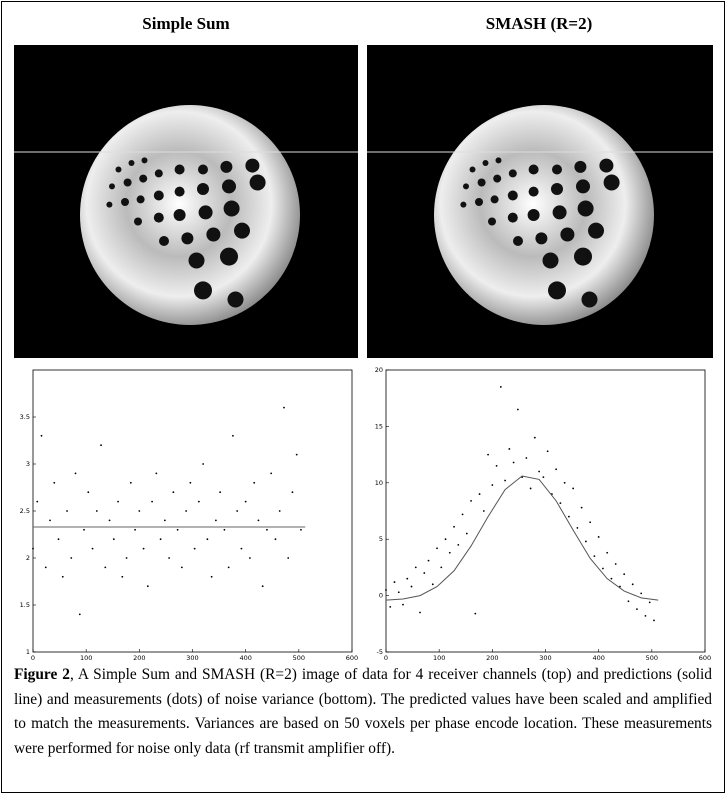 The image size is (726, 794). Describe the element at coordinates (381, 596) in the screenshot. I see `y-tick-label: 0` at that location.